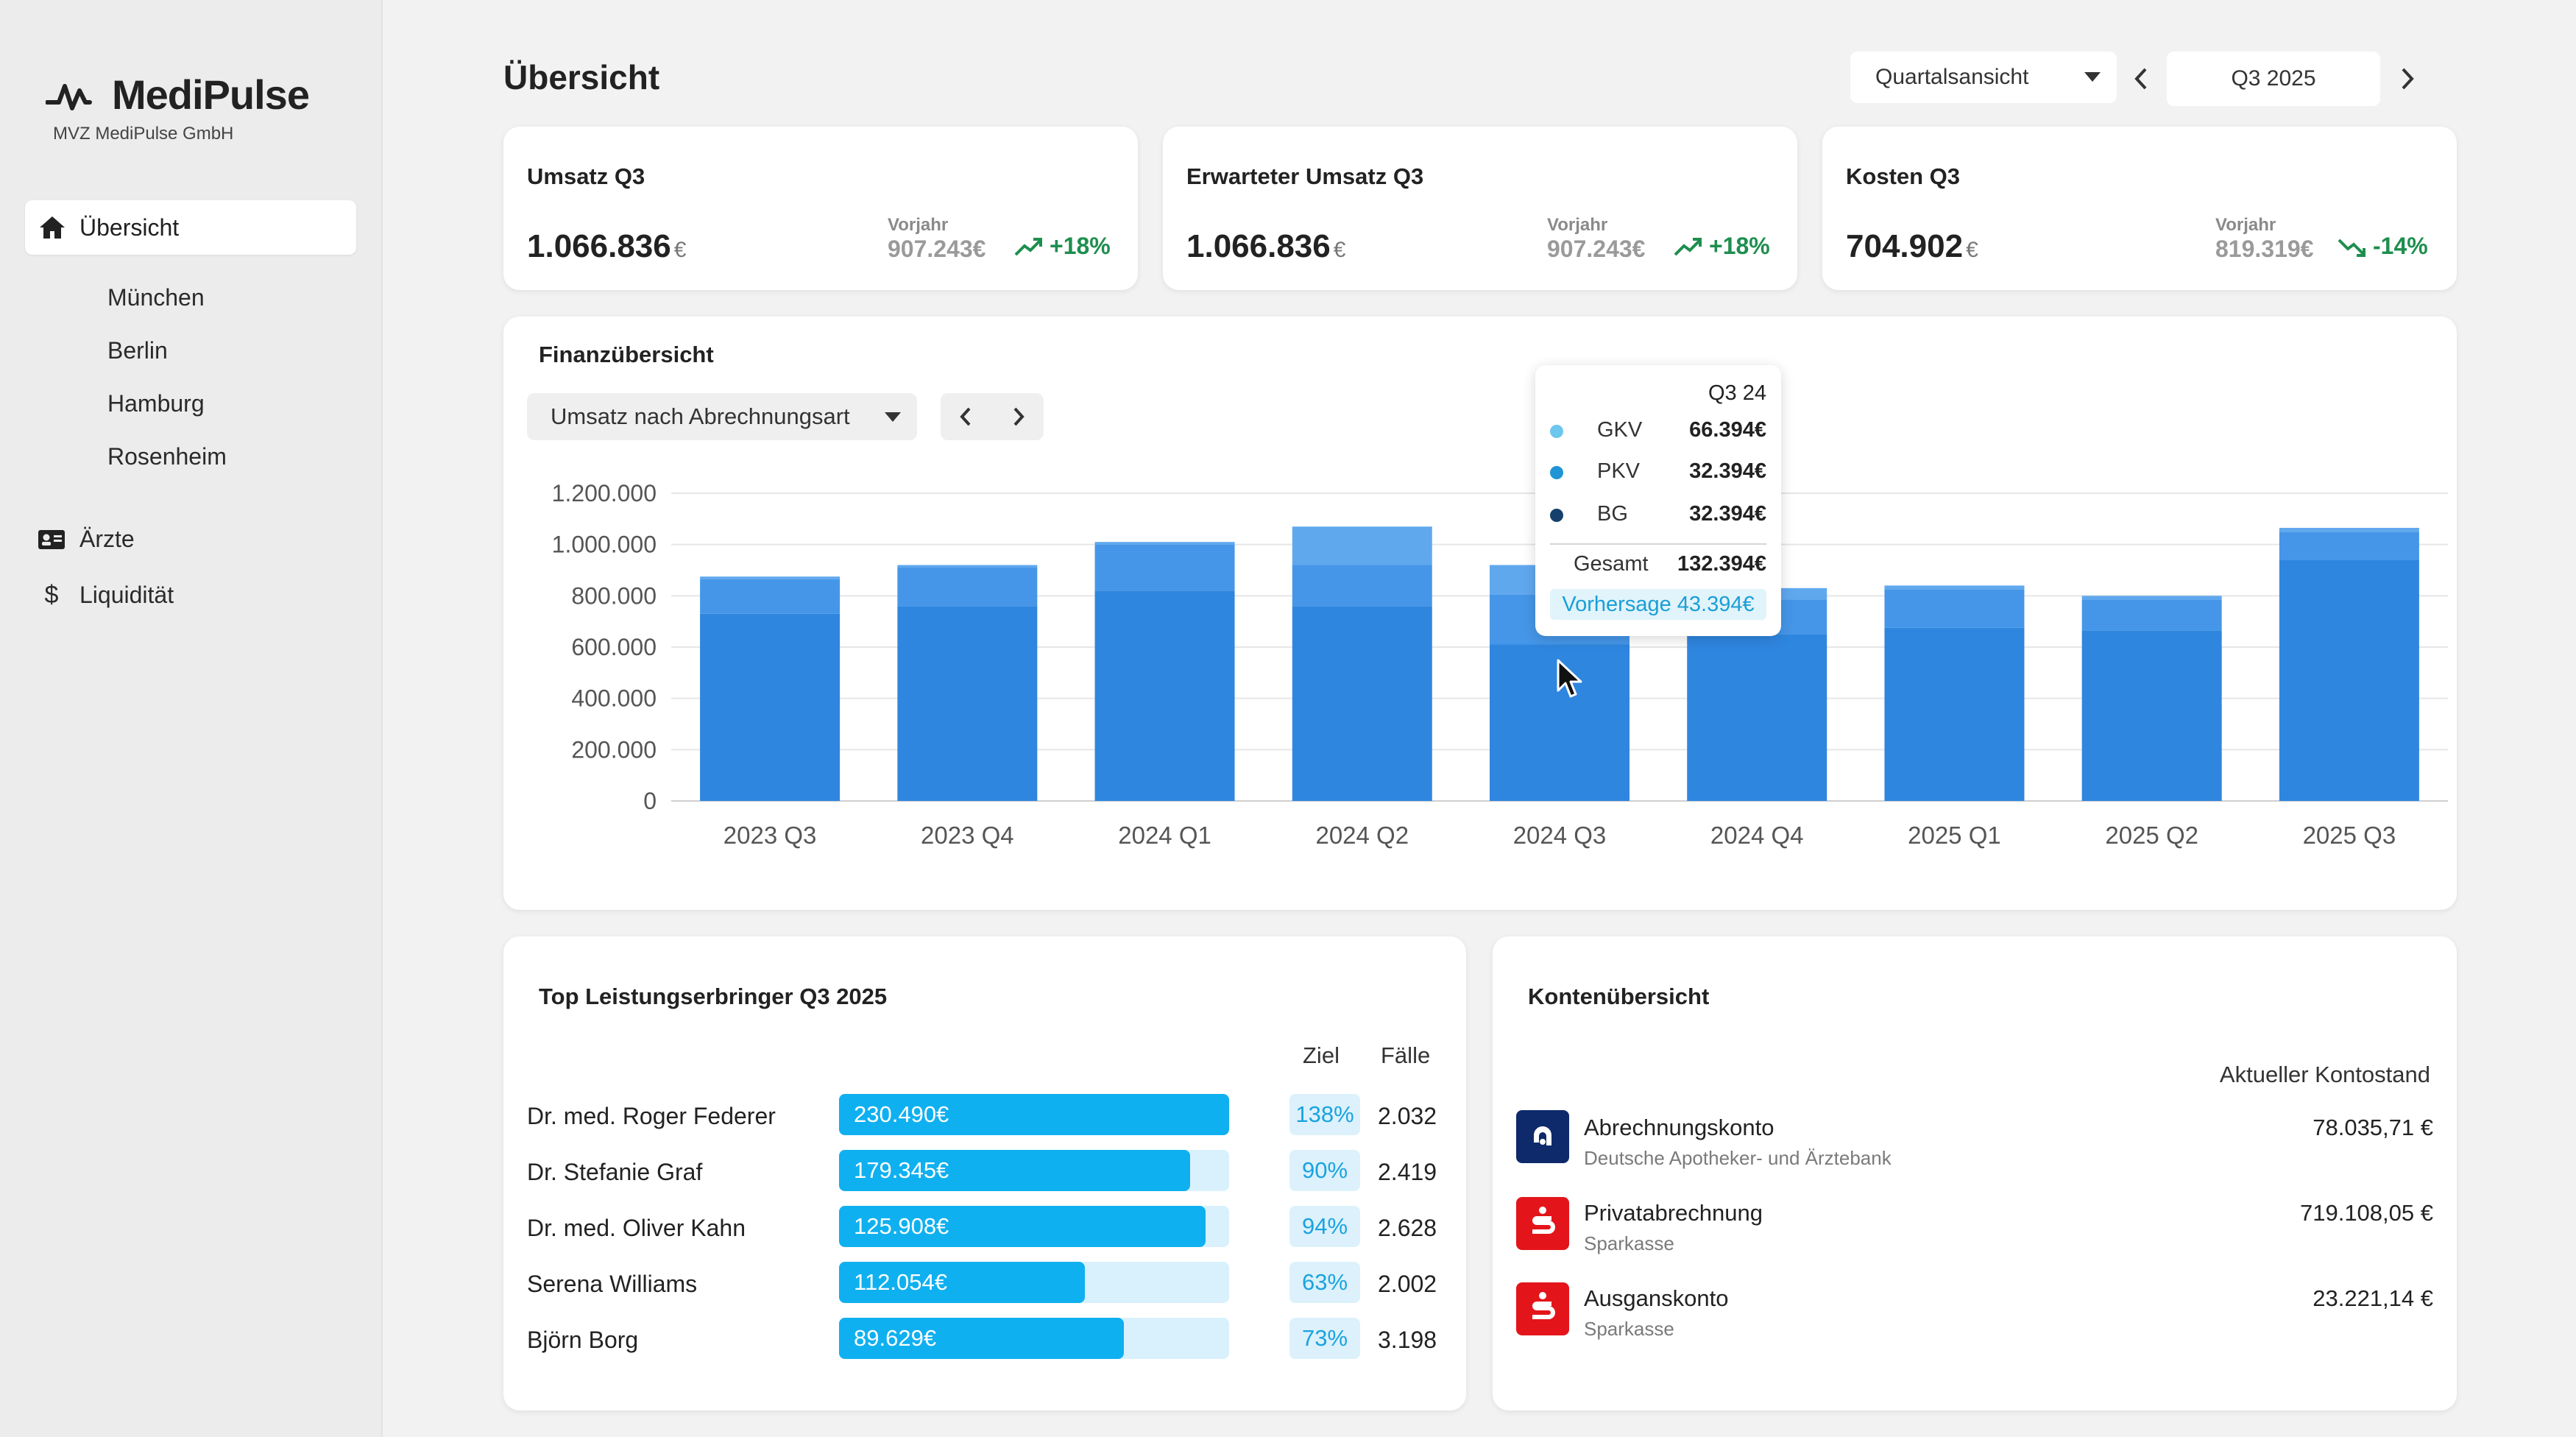  I want to click on account-balance: 78.035,71 €, so click(2373, 1127).